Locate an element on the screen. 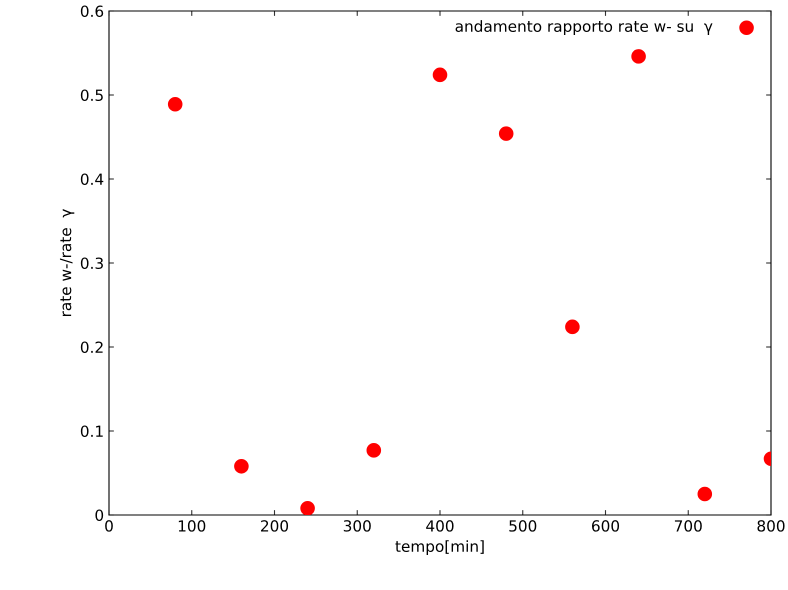 This screenshot has height=590, width=788. y-tick-label: 0.2 is located at coordinates (91, 347).